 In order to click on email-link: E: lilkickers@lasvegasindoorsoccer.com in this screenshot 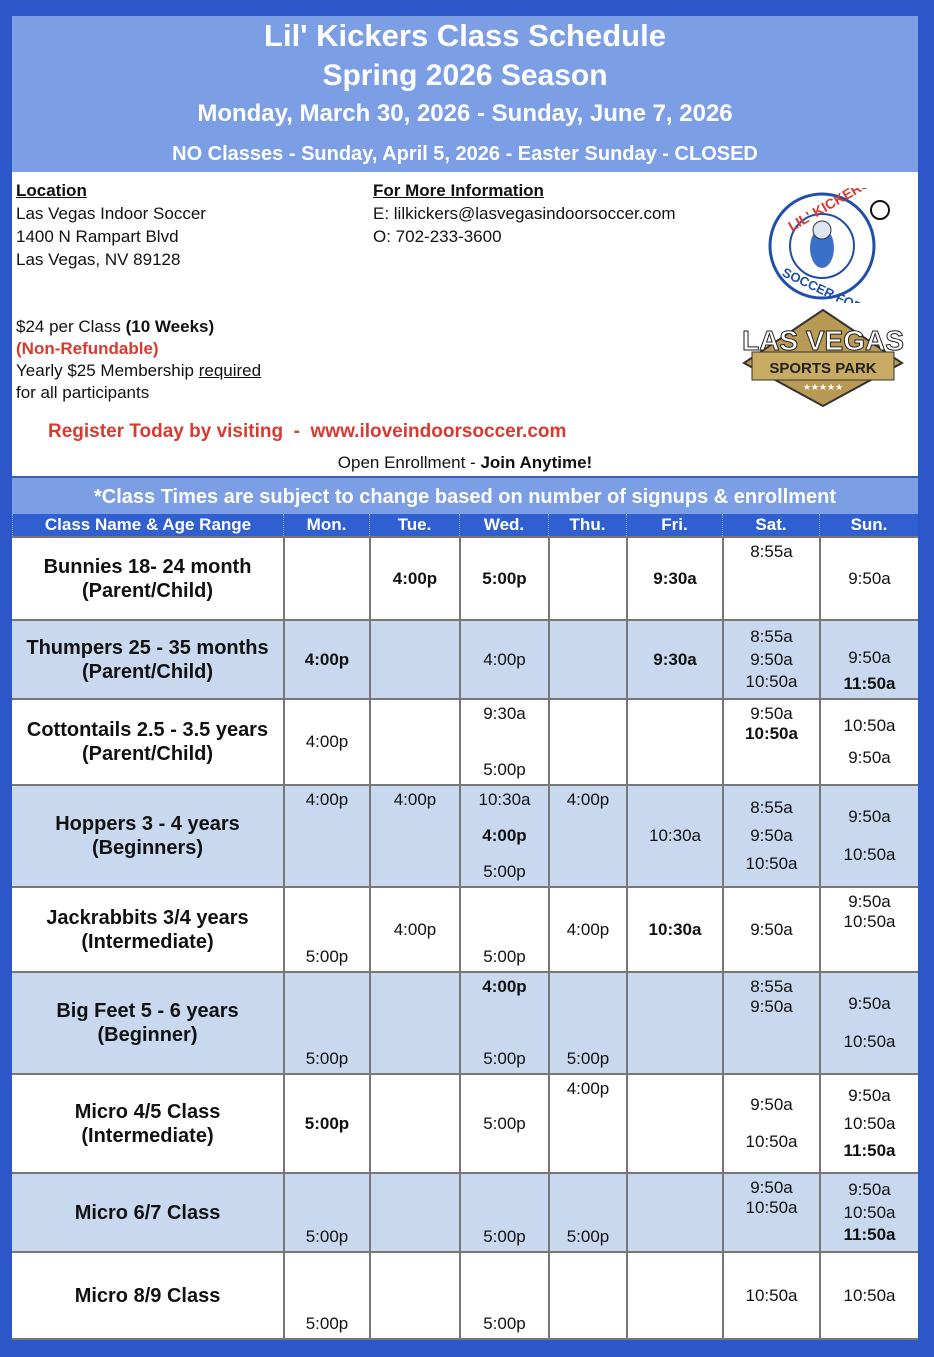, I will do `click(524, 213)`.